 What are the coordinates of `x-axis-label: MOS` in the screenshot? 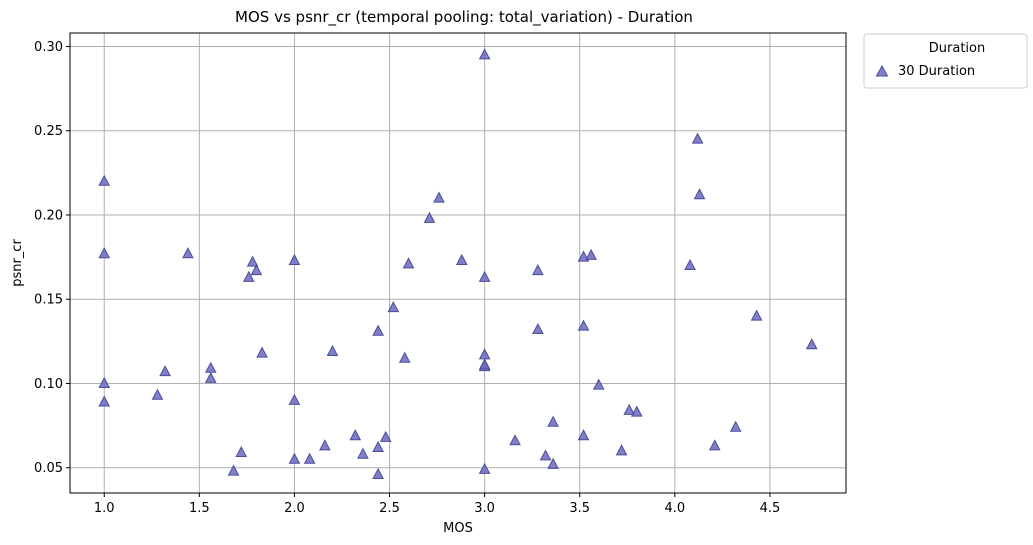 It's located at (458, 528).